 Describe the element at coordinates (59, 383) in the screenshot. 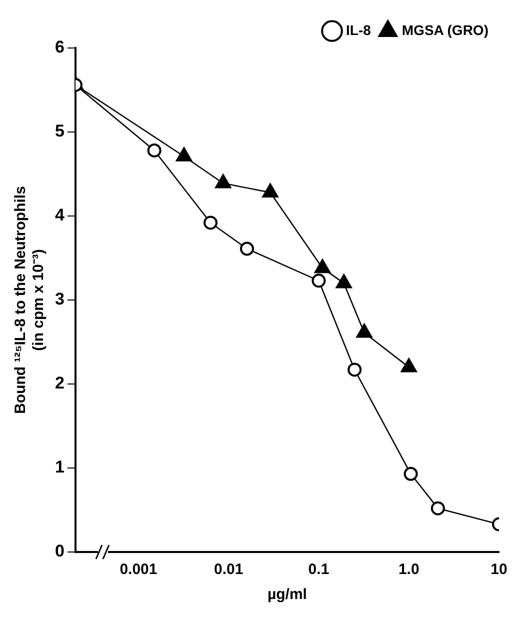

I see `y-tick-label: 2` at that location.